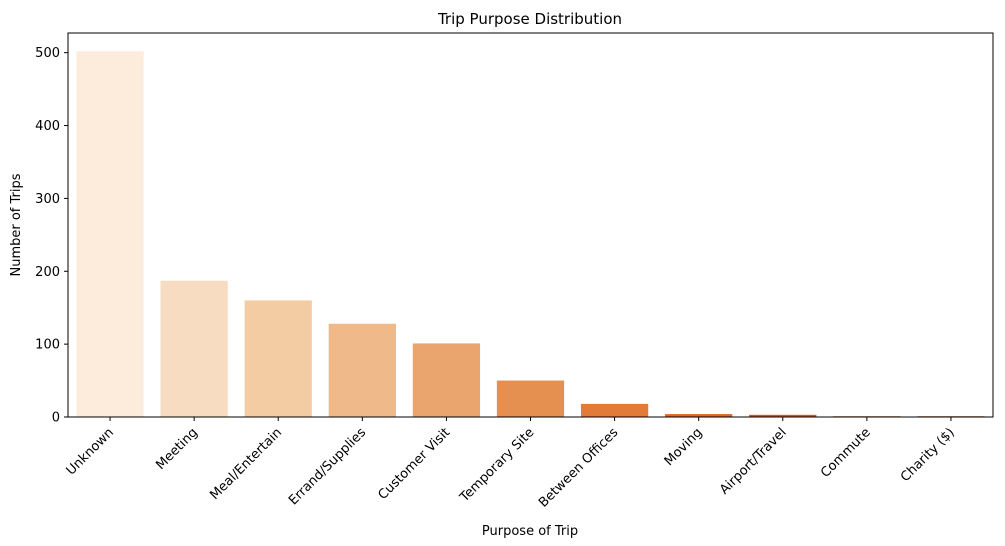 Image resolution: width=1005 pixels, height=546 pixels. Describe the element at coordinates (47, 272) in the screenshot. I see `y-tick-label: 200` at that location.